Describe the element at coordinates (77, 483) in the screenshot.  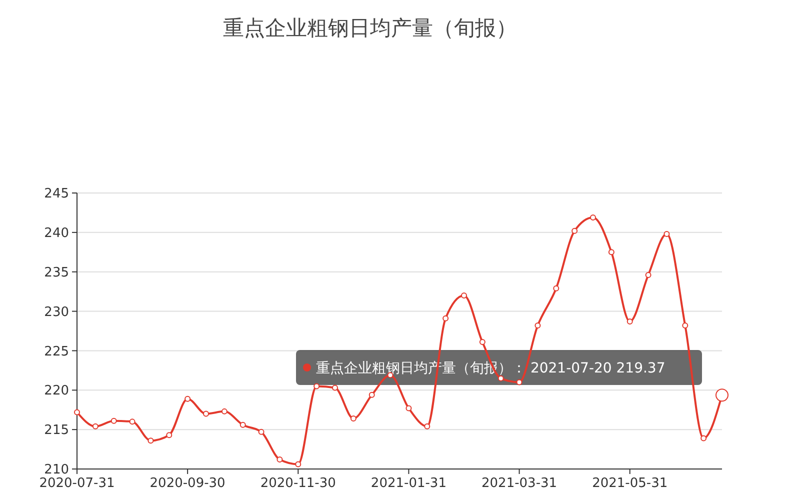
I see `x-tick-label: 2020-07-31` at that location.